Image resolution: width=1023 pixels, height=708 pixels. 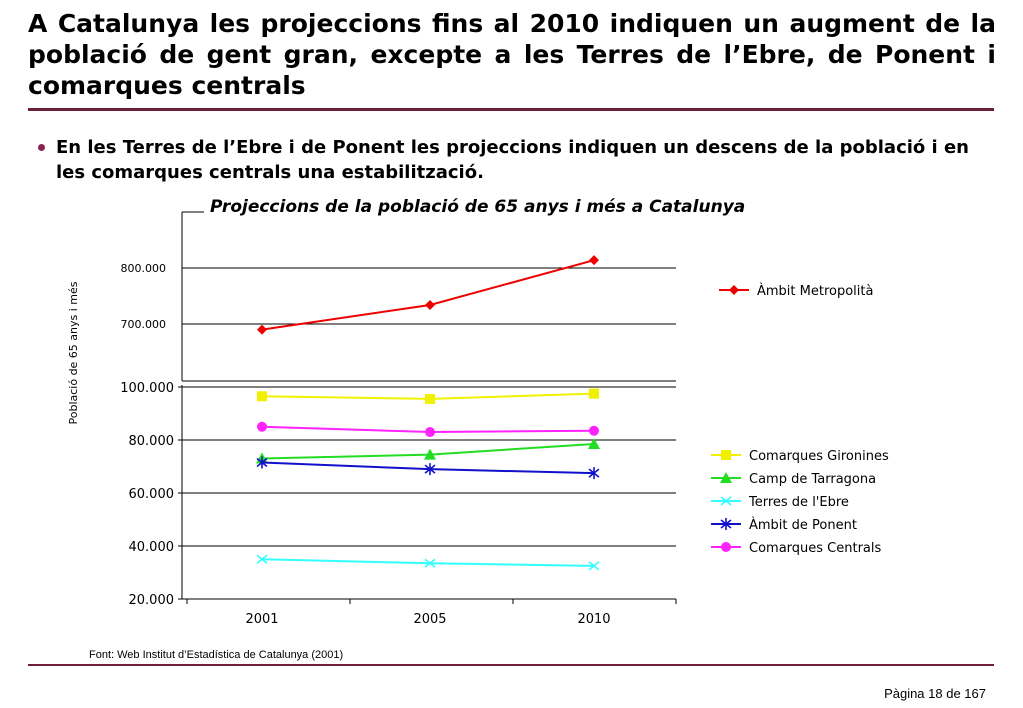 I want to click on legend-entry-comarques-gironines: Comarques Gironines, so click(x=800, y=456).